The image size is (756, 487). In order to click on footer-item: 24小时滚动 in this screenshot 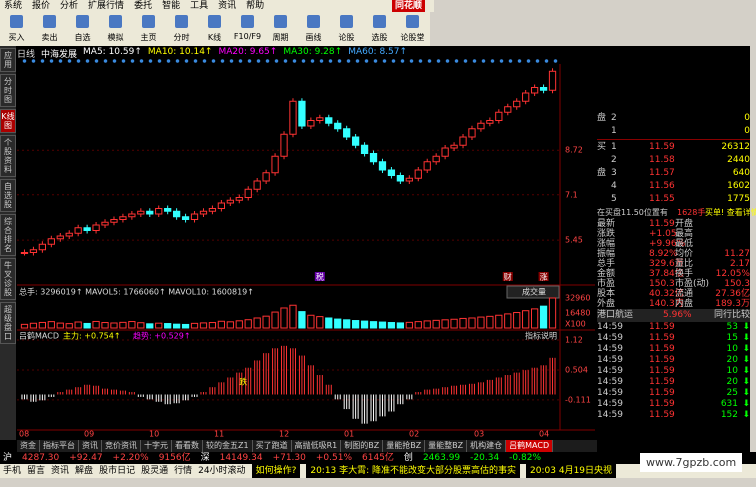, I will do `click(222, 471)`.